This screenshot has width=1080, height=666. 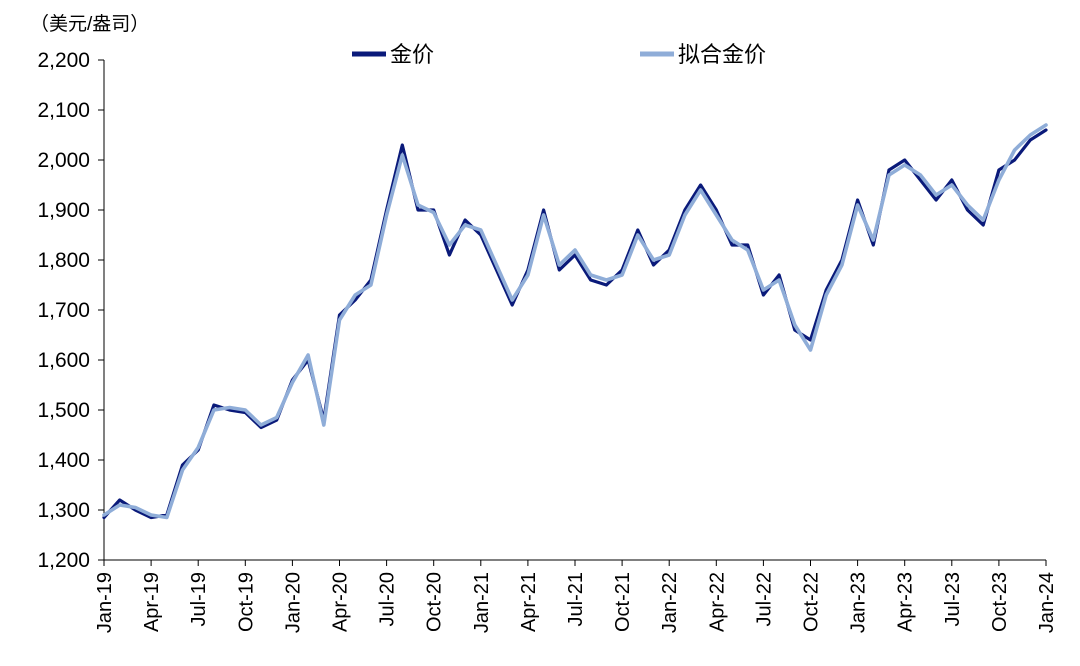 What do you see at coordinates (906, 602) in the screenshot?
I see `x-tick-label: Apr-23` at bounding box center [906, 602].